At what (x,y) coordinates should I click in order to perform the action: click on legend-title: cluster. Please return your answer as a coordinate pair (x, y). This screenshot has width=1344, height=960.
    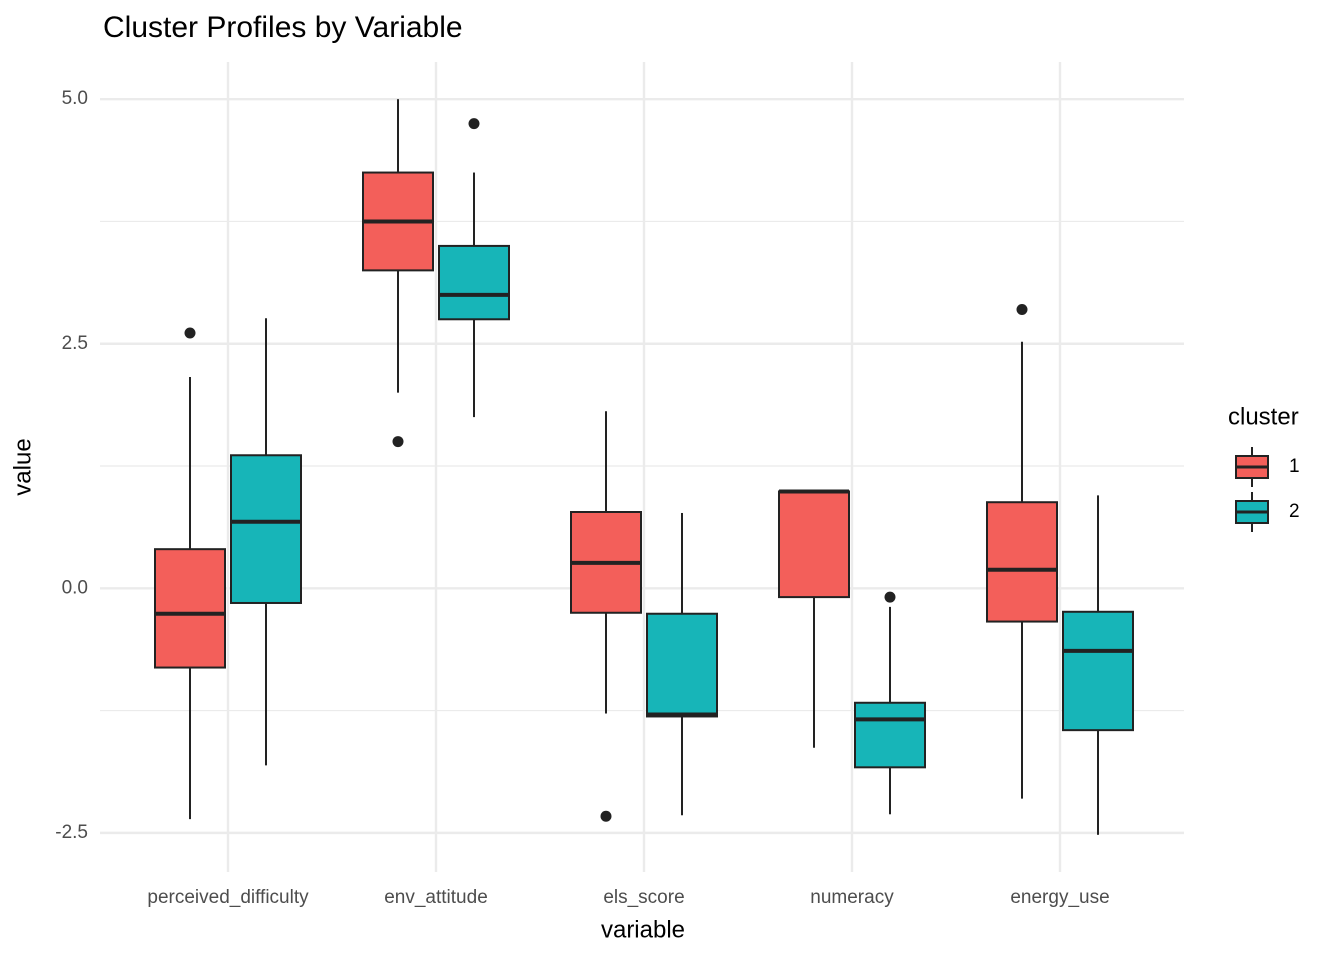
    Looking at the image, I should click on (1263, 416).